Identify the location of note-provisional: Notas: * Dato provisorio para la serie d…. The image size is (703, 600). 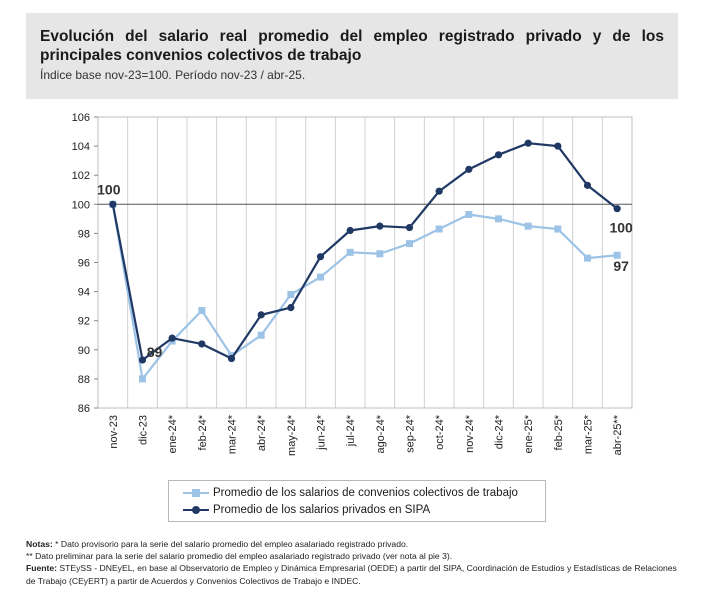
(356, 544).